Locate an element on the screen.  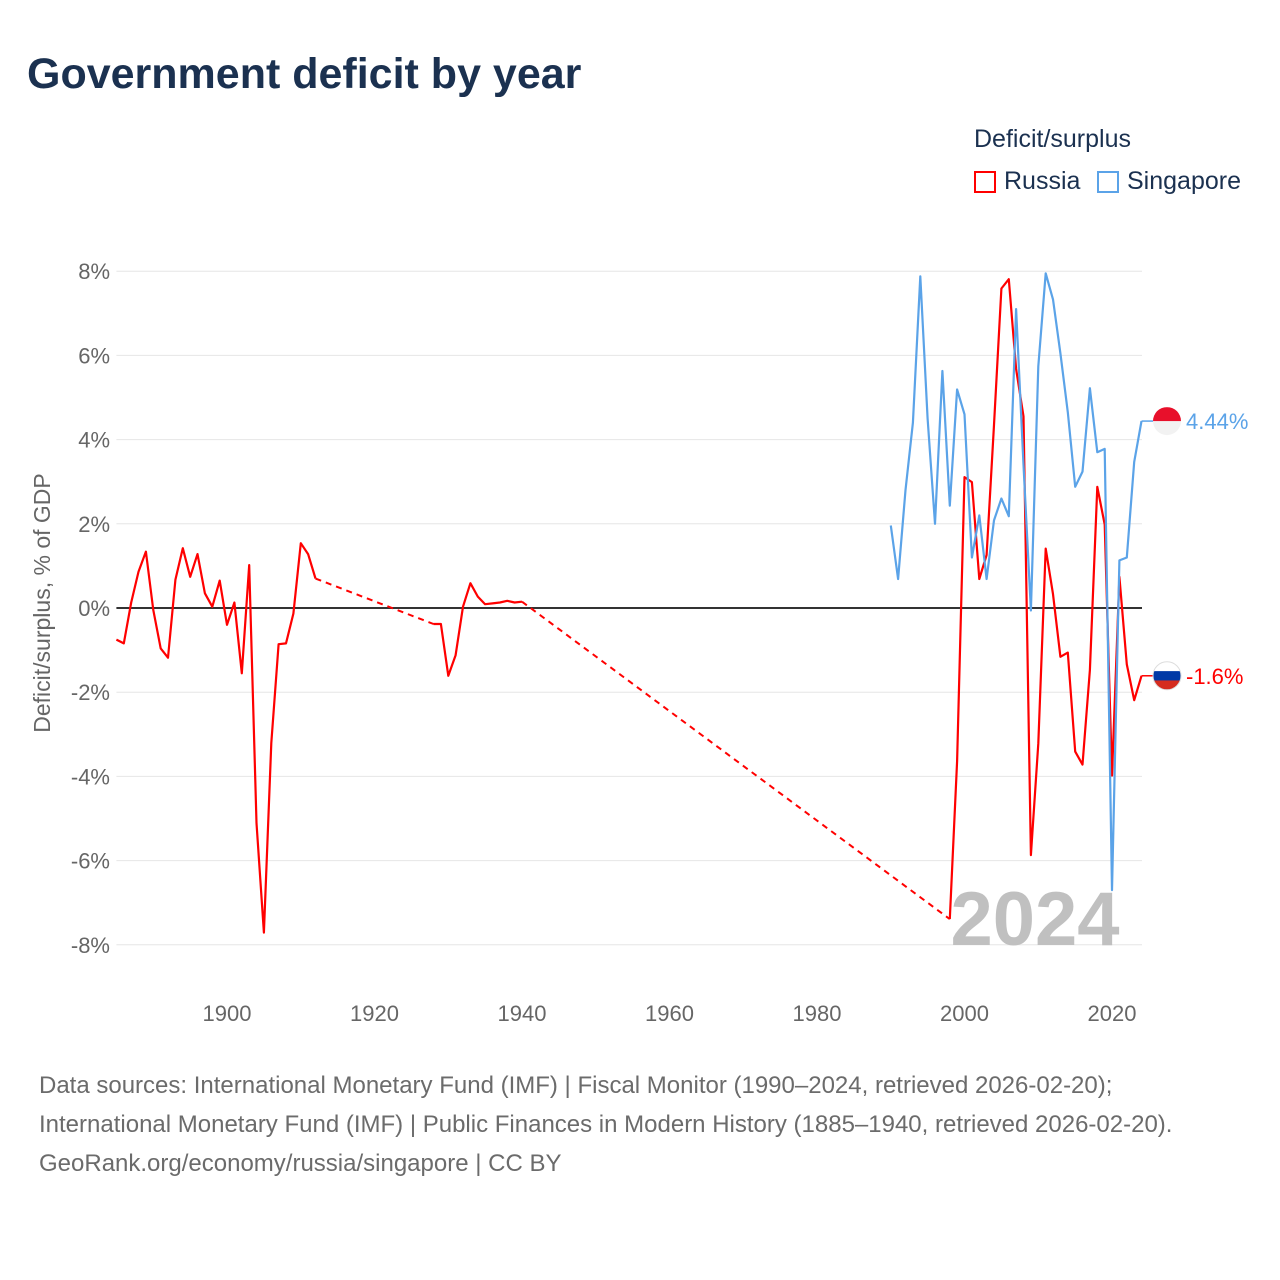
x-tick-label: 1980 is located at coordinates (817, 1013).